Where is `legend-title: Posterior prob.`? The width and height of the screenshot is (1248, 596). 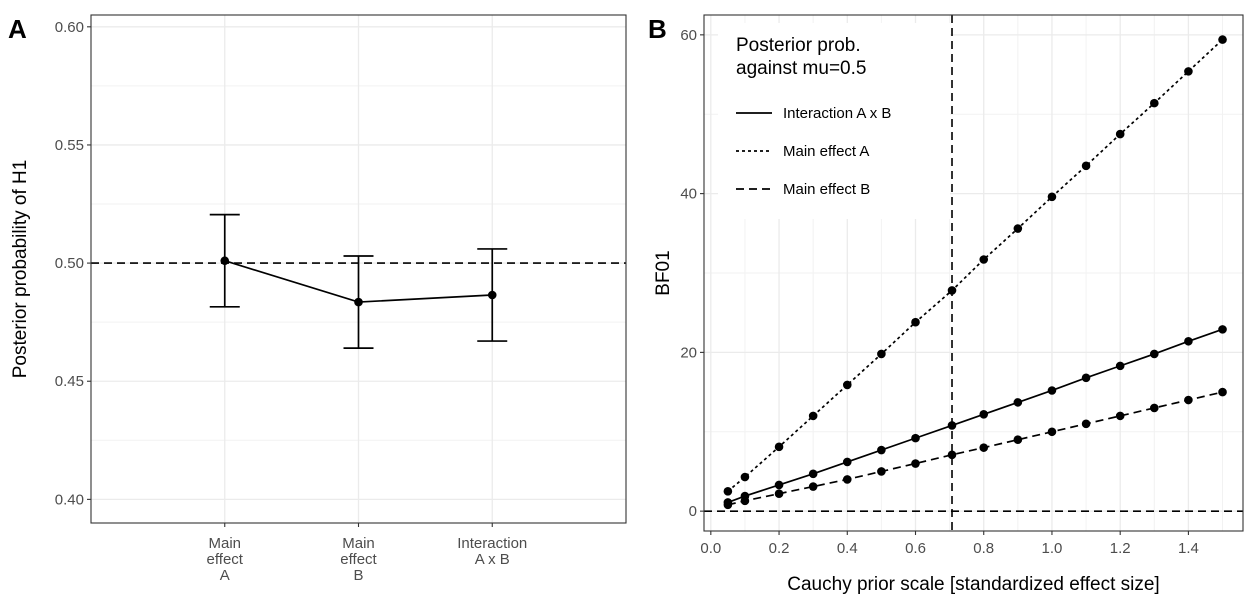
legend-title: Posterior prob. is located at coordinates (798, 45).